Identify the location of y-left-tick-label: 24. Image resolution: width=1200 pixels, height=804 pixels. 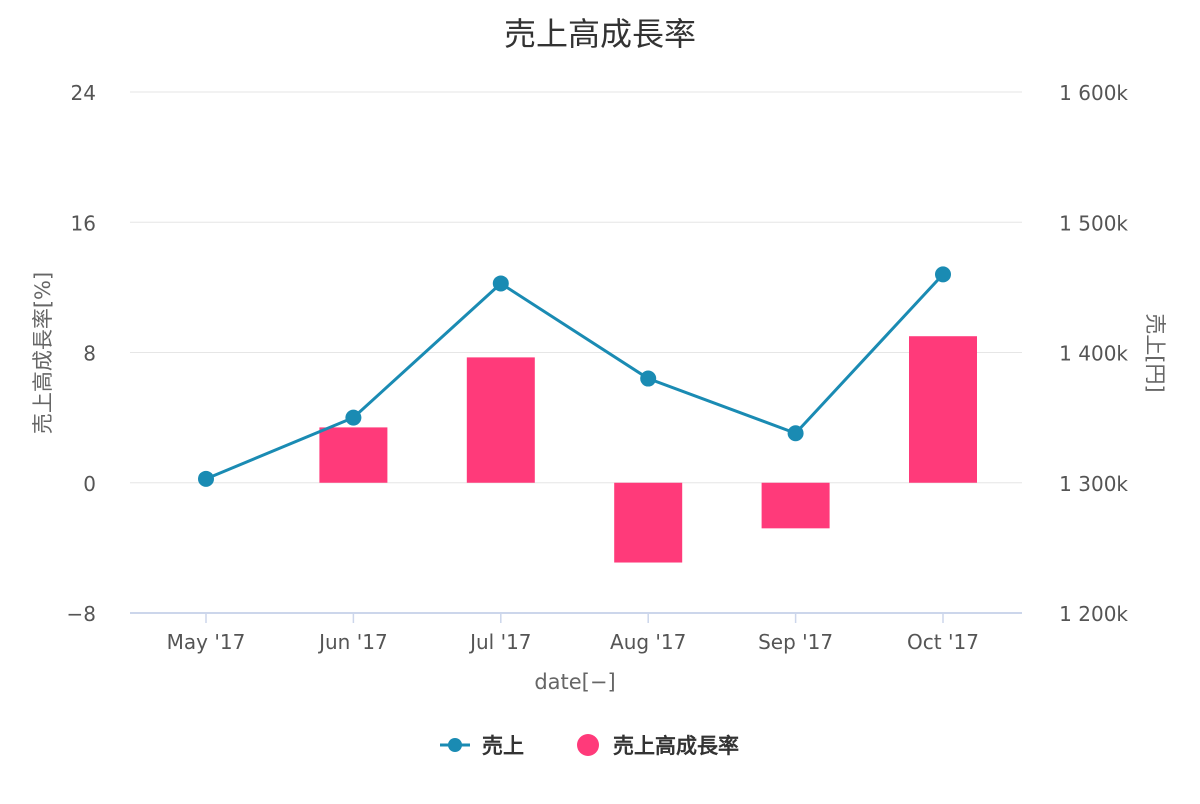
(83, 93).